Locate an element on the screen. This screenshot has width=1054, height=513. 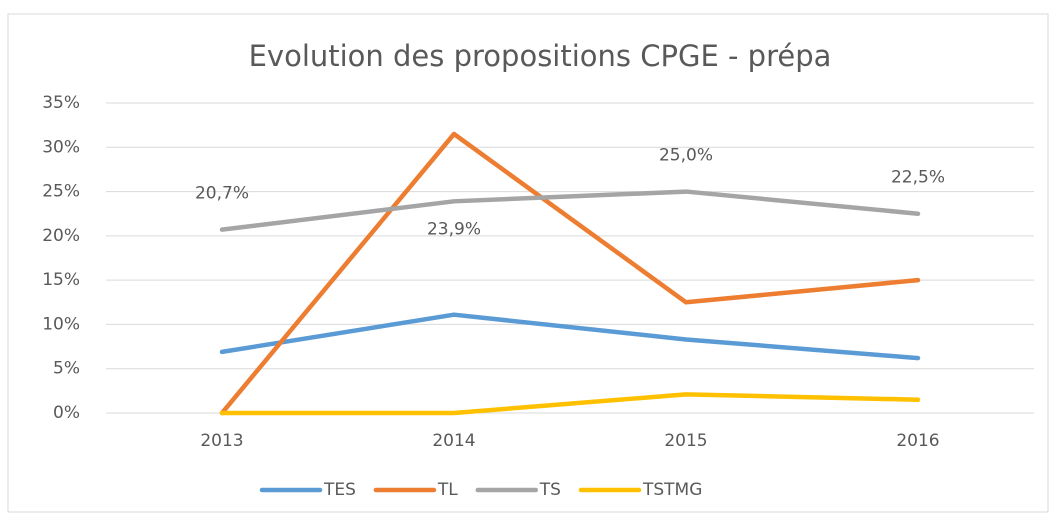
y-tick-label: 35% is located at coordinates (61, 103).